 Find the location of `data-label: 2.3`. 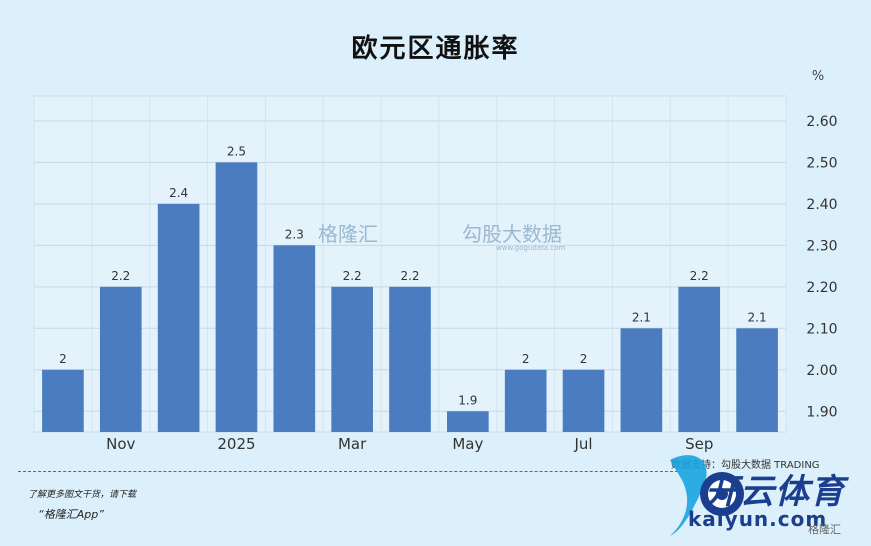

data-label: 2.3 is located at coordinates (294, 234).